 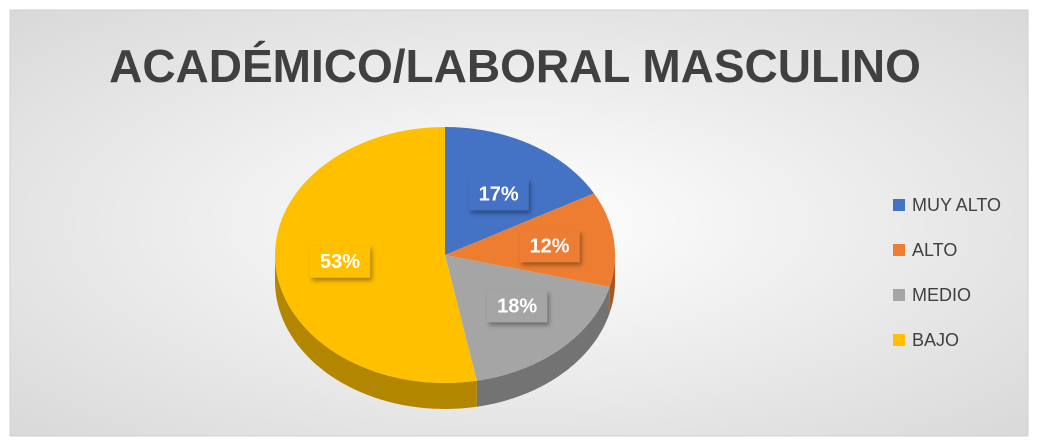 I want to click on data-label: 12%, so click(x=550, y=246).